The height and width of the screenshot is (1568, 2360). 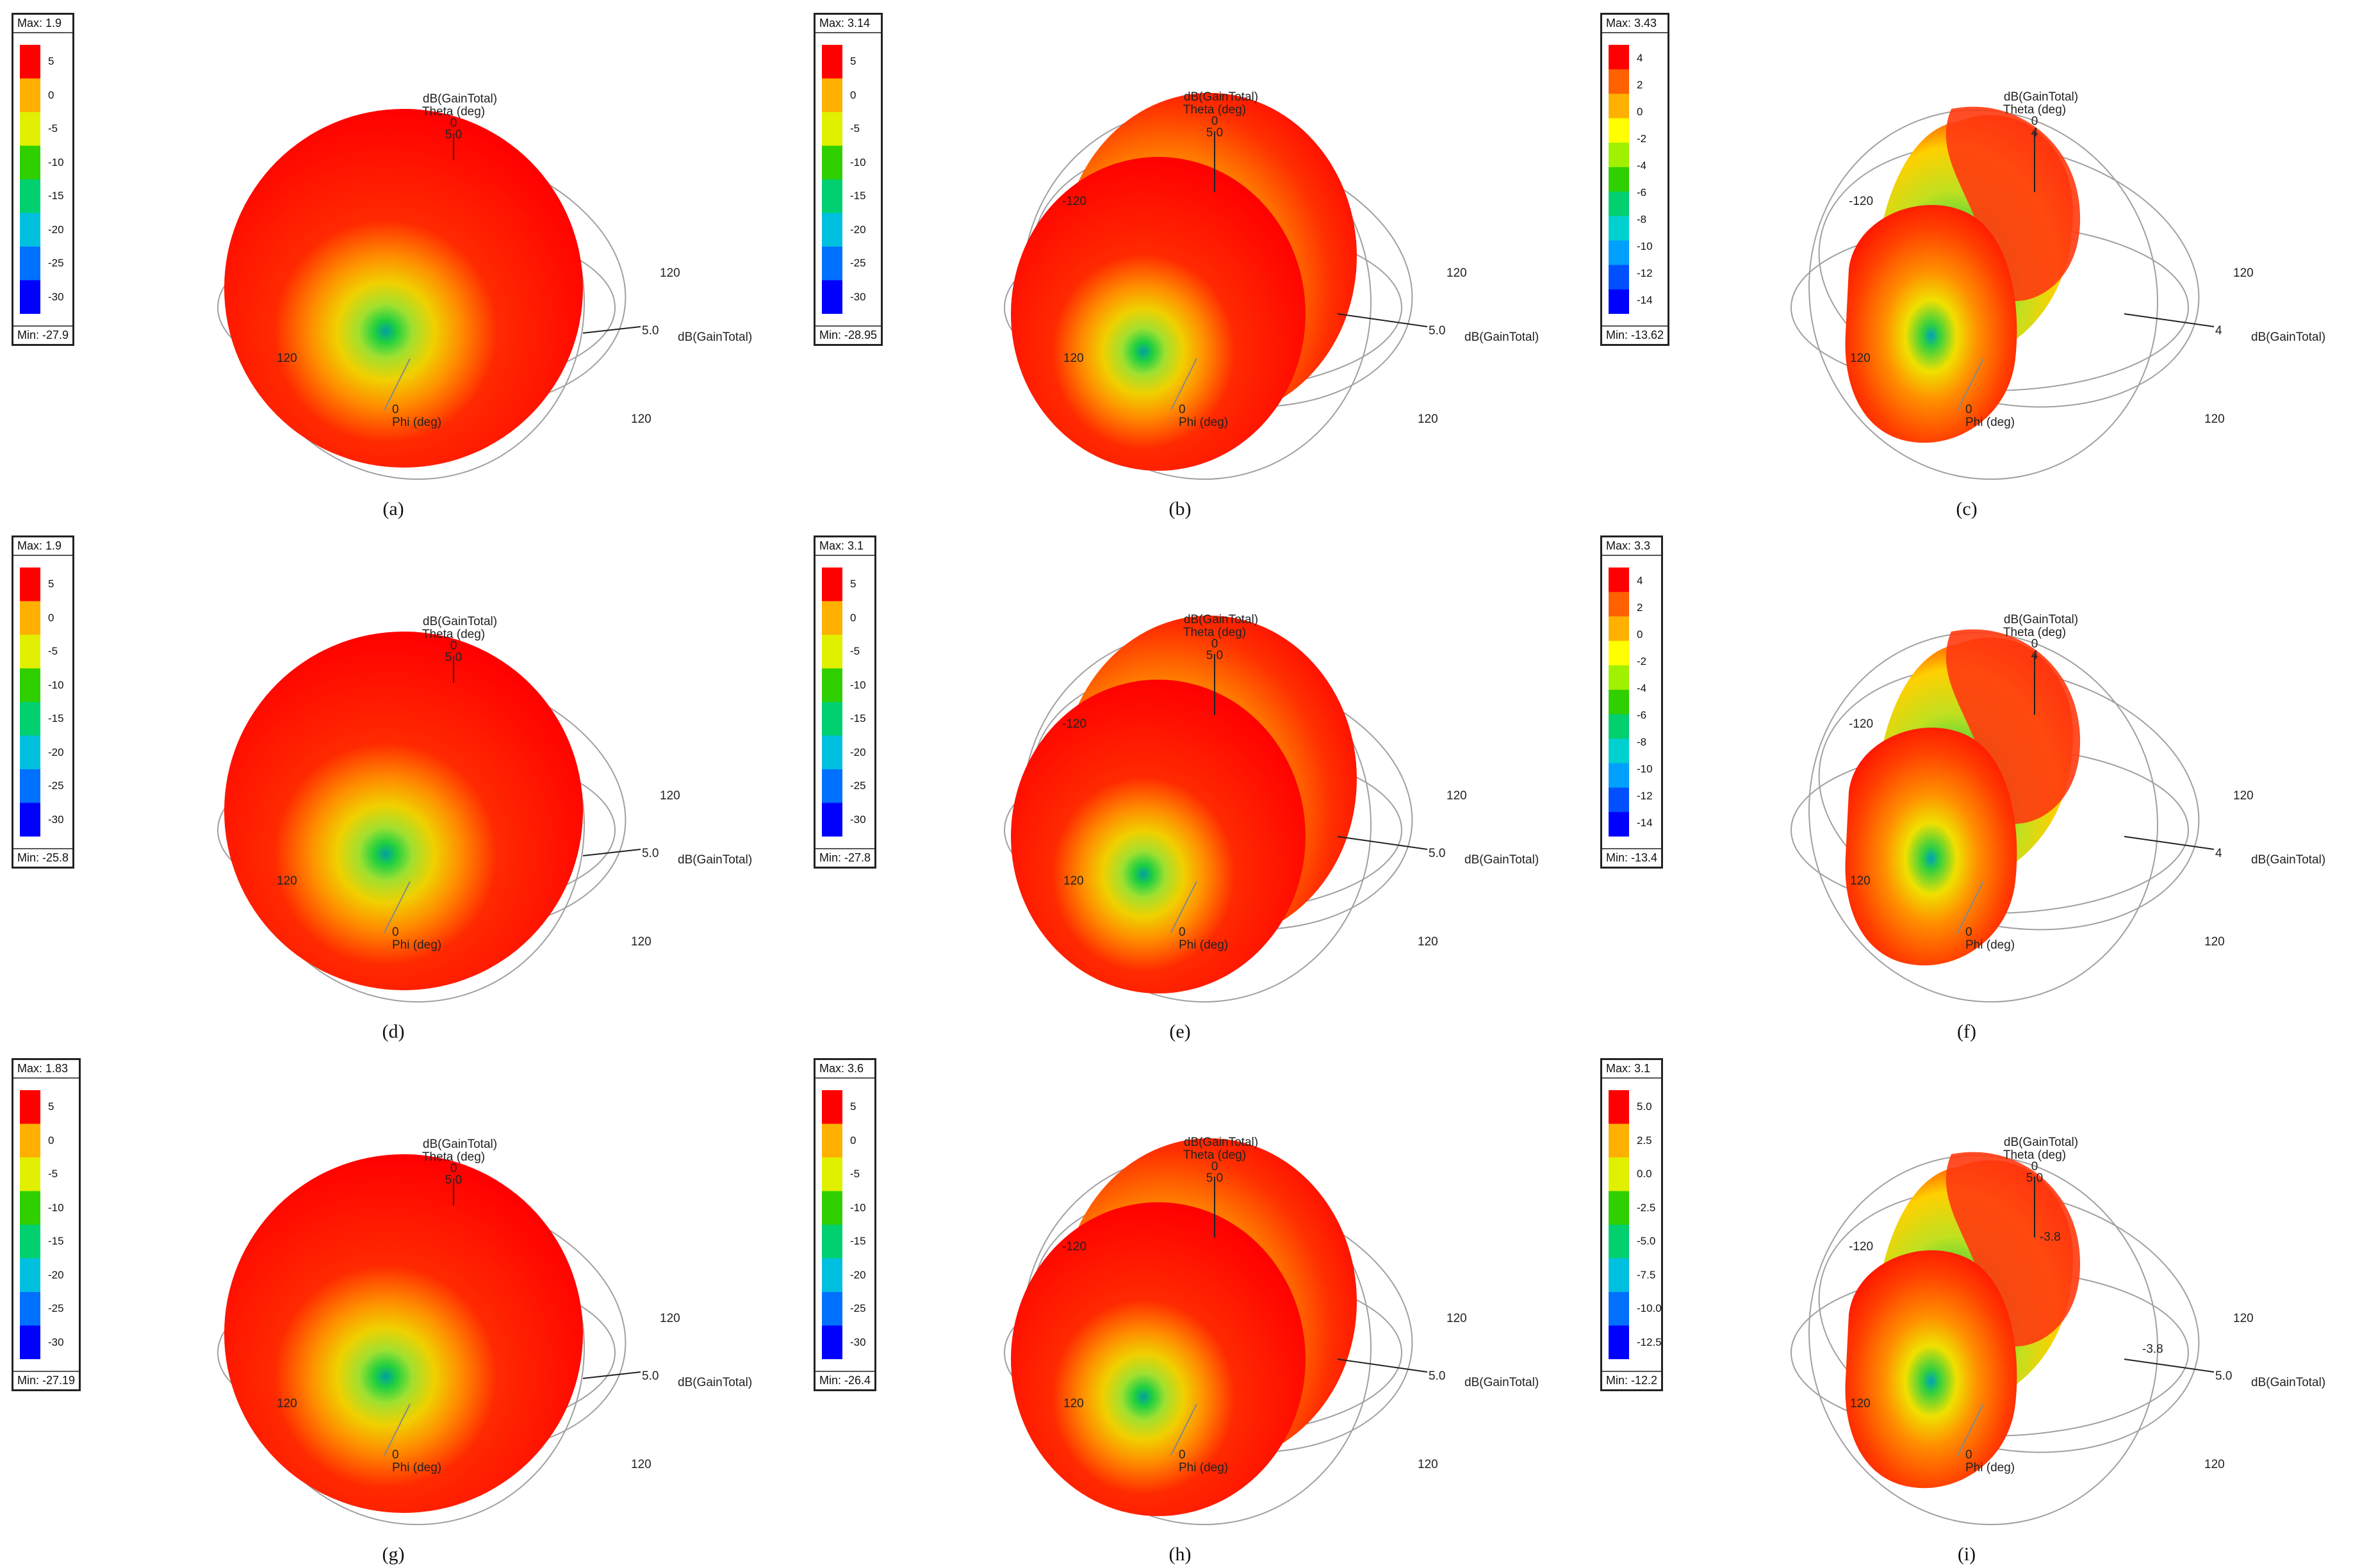 What do you see at coordinates (1646, 1274) in the screenshot?
I see `legend-tick-label: -7.5` at bounding box center [1646, 1274].